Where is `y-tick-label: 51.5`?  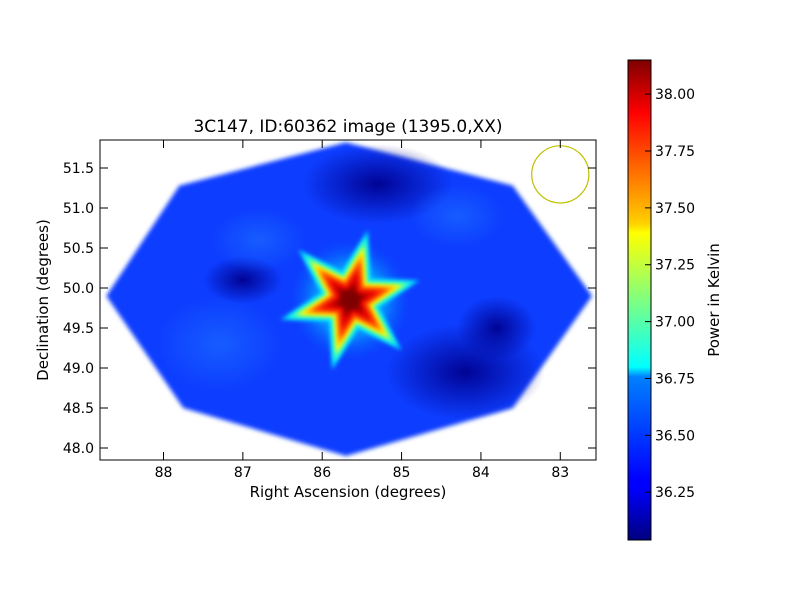 y-tick-label: 51.5 is located at coordinates (78, 169).